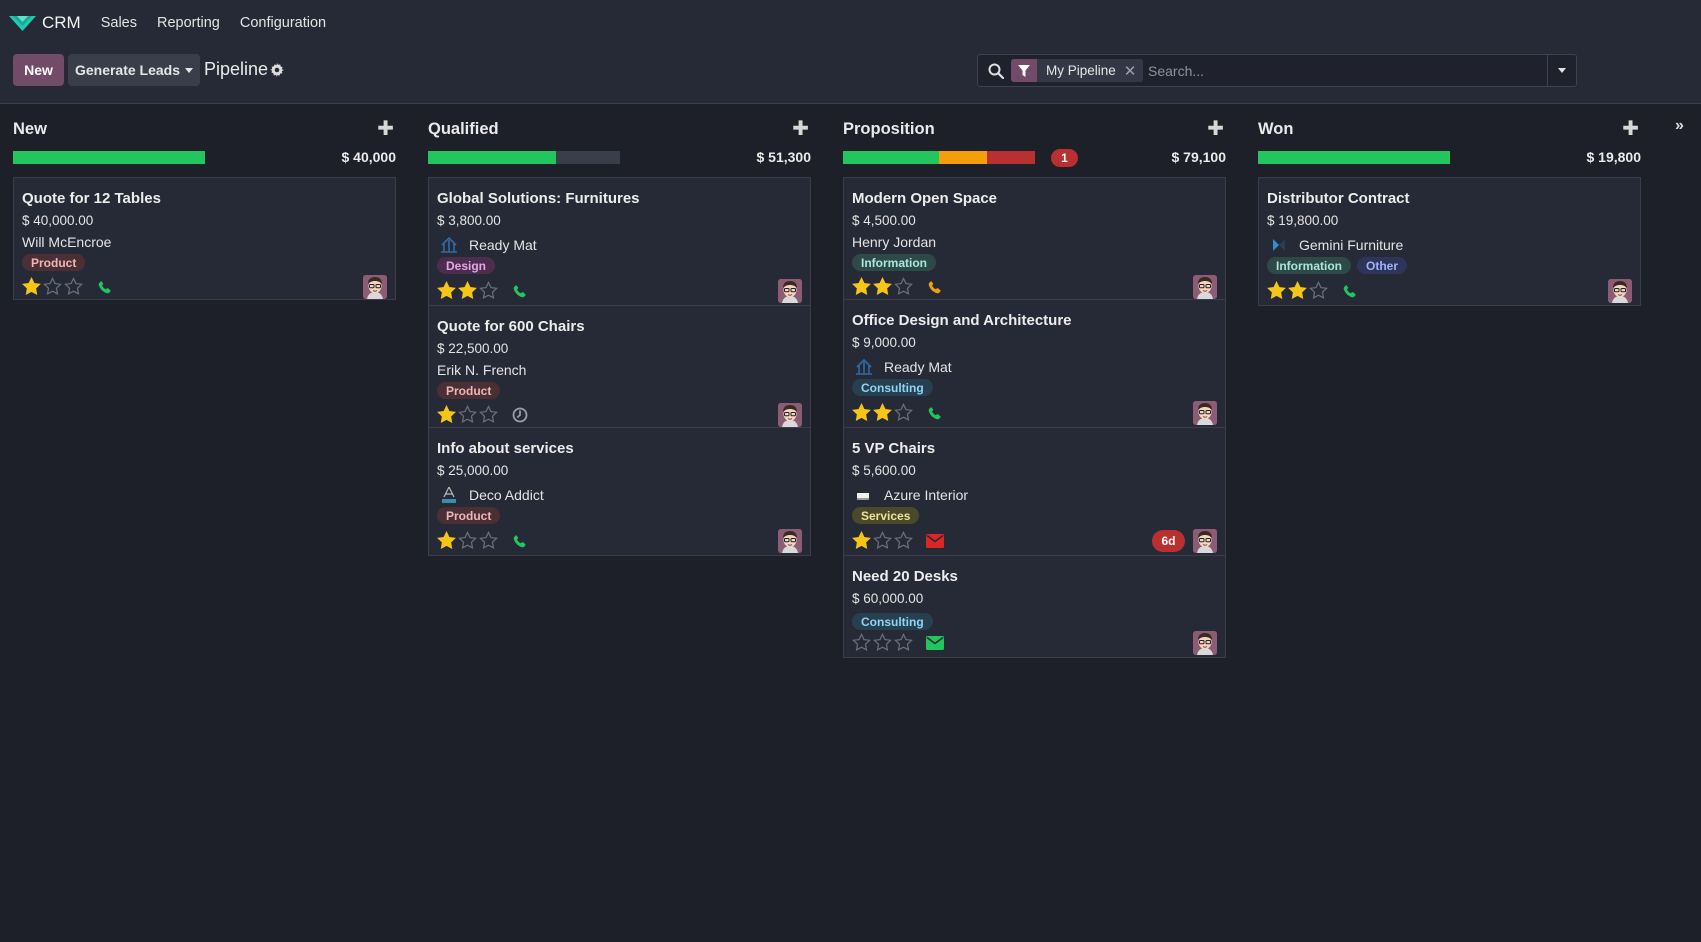  I want to click on card-tags: Product, so click(56, 262).